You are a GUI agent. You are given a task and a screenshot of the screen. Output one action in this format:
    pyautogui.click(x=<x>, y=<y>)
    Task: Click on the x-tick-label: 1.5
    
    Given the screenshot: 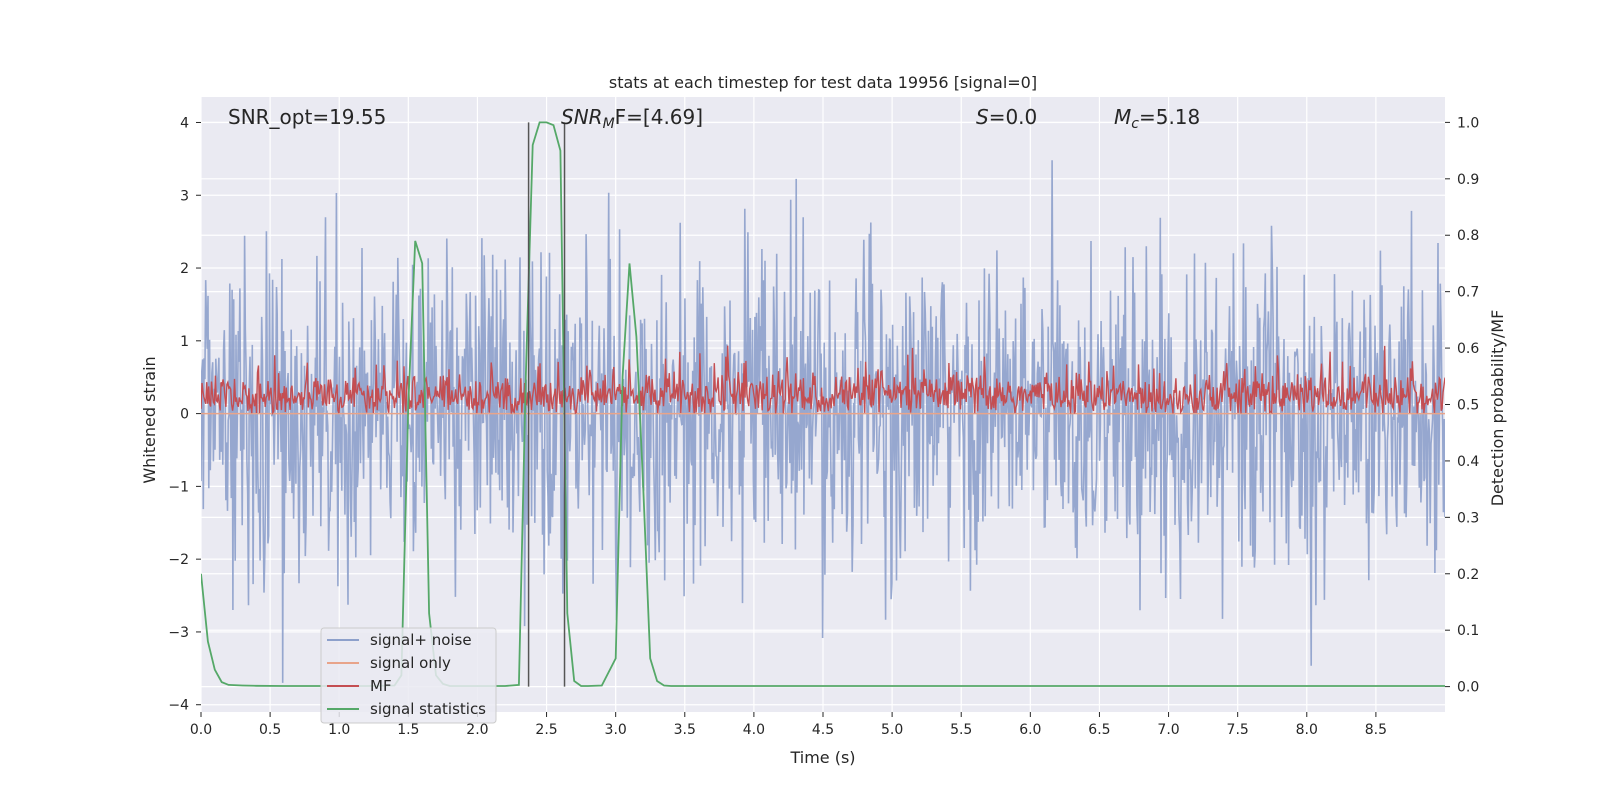 What is the action you would take?
    pyautogui.click(x=408, y=730)
    